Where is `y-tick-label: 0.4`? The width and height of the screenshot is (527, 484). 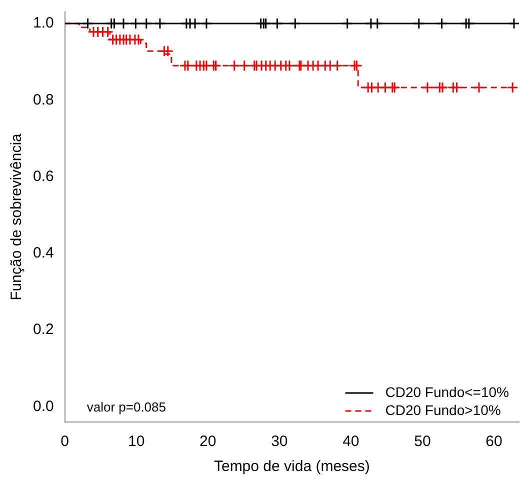 y-tick-label: 0.4 is located at coordinates (43, 253).